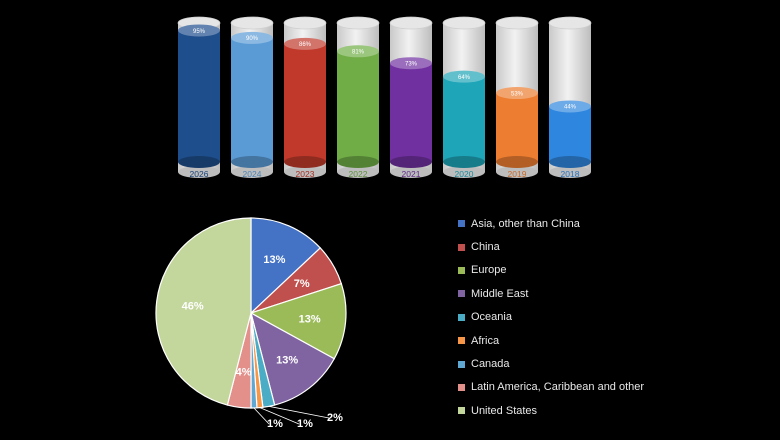 The width and height of the screenshot is (780, 440). What do you see at coordinates (193, 307) in the screenshot?
I see `pie-data-label: 46%` at bounding box center [193, 307].